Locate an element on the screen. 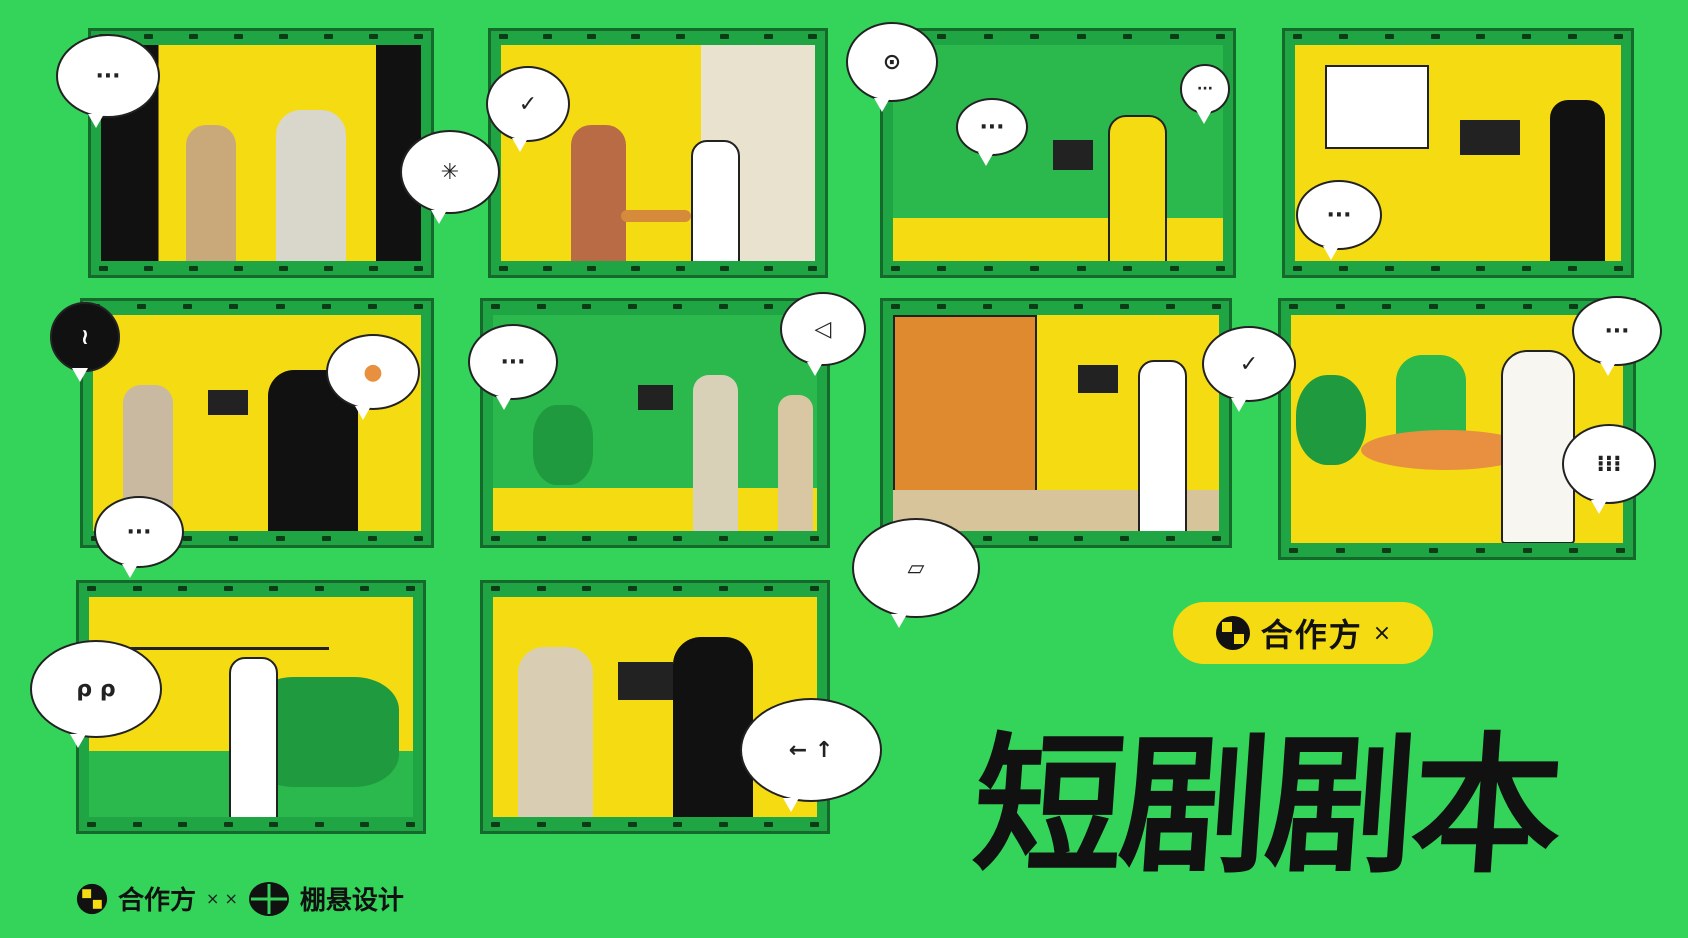 The image size is (1688, 938). plant is located at coordinates (1331, 420).